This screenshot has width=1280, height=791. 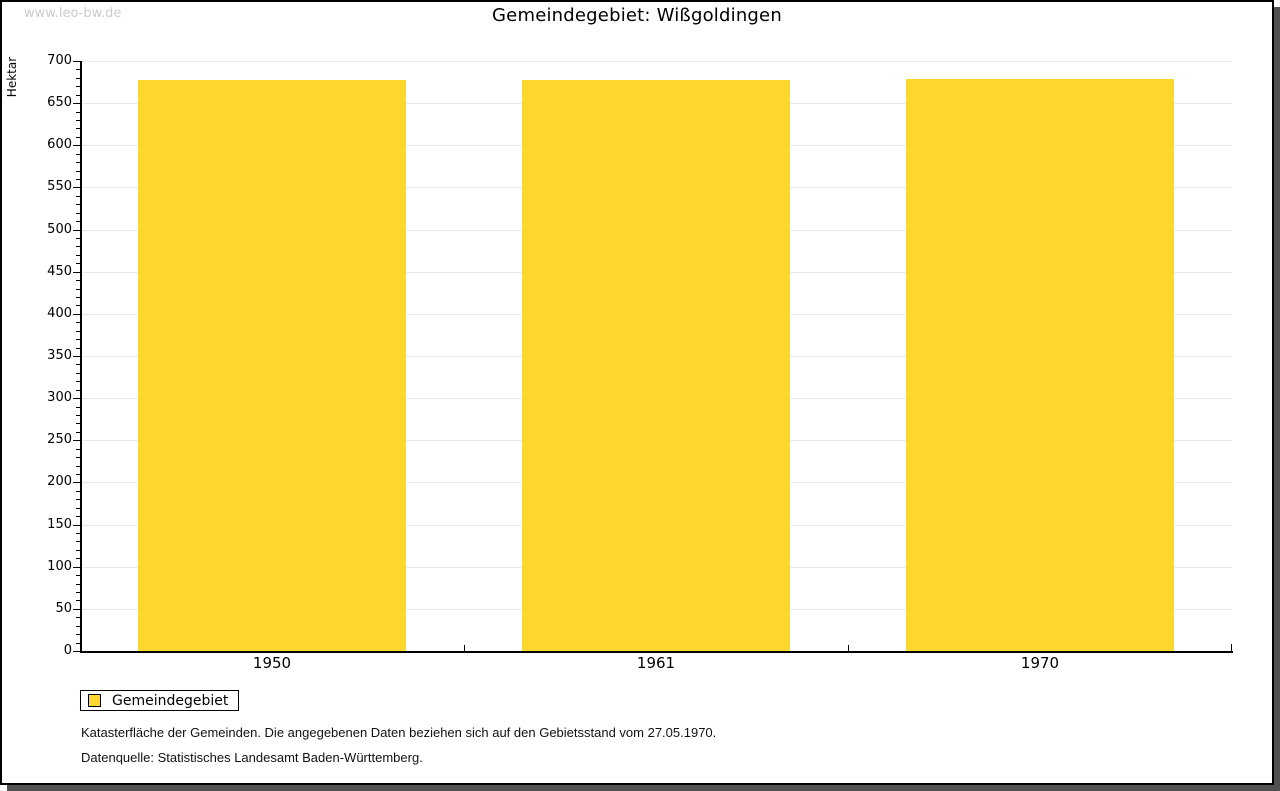 What do you see at coordinates (59, 271) in the screenshot?
I see `y-tick-label: 450` at bounding box center [59, 271].